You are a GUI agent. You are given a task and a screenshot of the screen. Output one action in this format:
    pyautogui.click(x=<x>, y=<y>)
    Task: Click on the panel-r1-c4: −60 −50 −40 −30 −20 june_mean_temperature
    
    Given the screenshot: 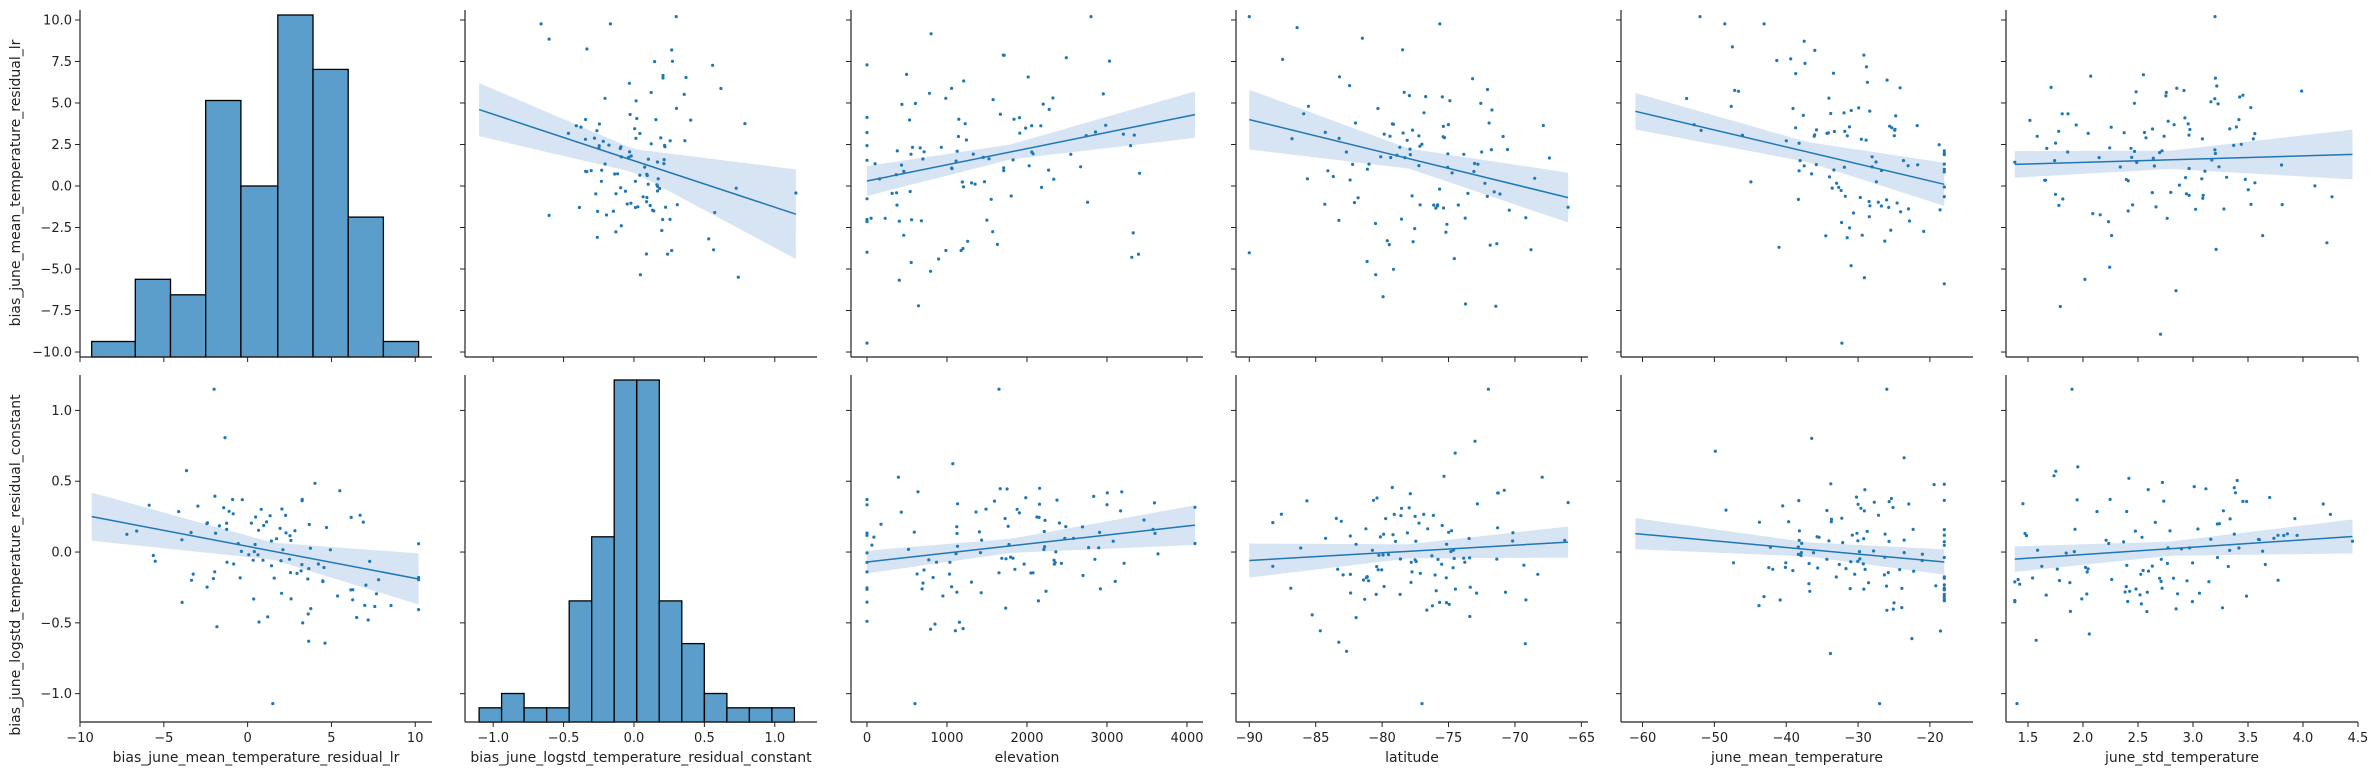 What is the action you would take?
    pyautogui.click(x=1794, y=570)
    